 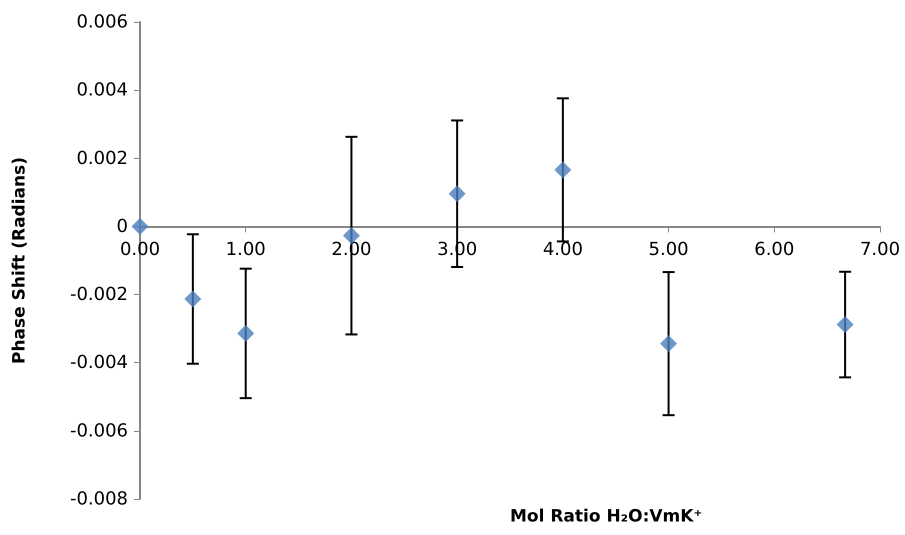 I want to click on y-tick-label: -0.006, so click(x=99, y=431).